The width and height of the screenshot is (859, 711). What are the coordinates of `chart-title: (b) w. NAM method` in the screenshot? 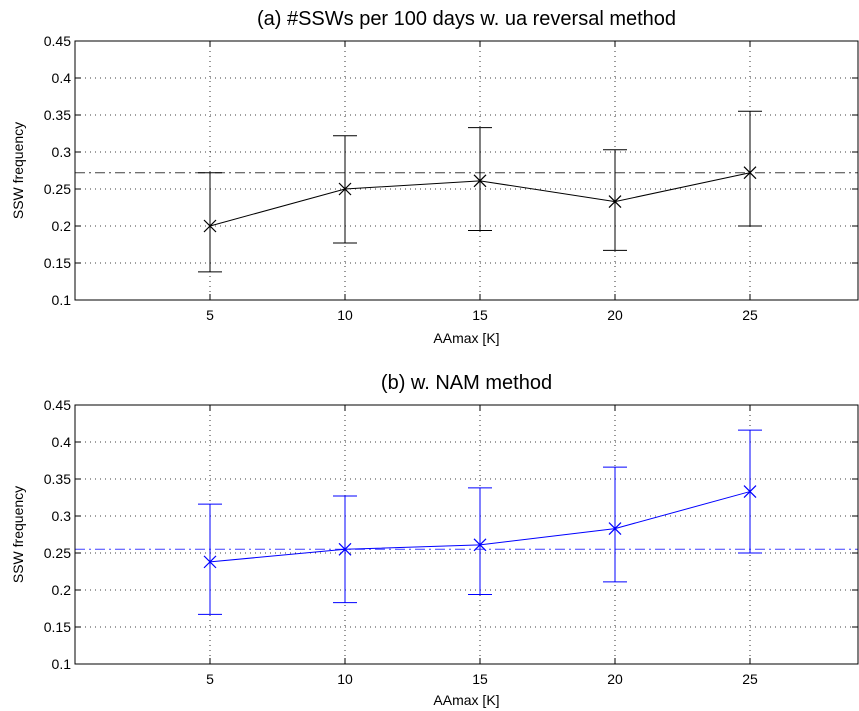 It's located at (466, 383).